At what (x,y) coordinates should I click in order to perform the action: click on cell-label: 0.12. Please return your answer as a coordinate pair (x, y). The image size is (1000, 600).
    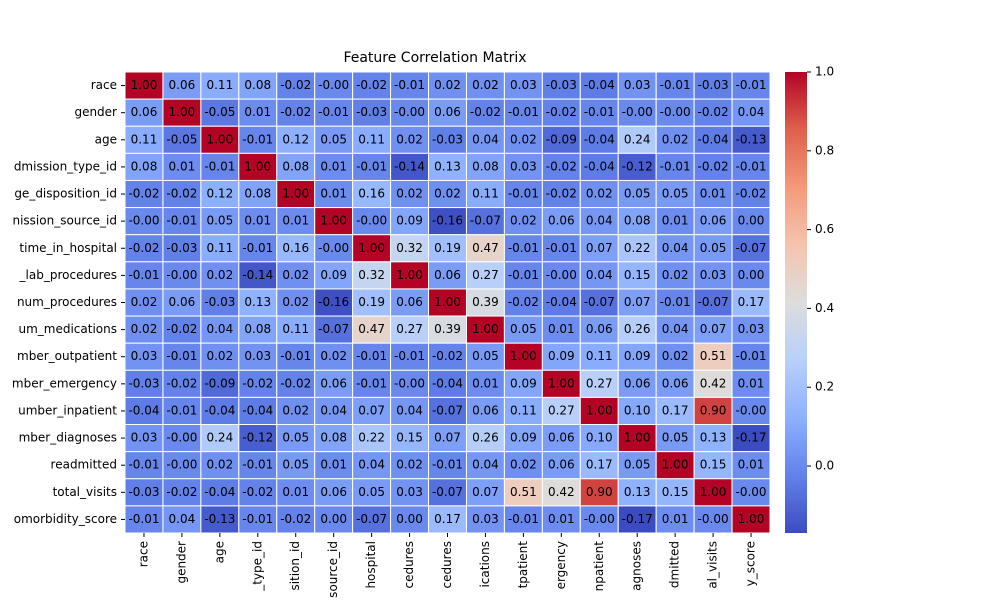
    Looking at the image, I should click on (219, 194).